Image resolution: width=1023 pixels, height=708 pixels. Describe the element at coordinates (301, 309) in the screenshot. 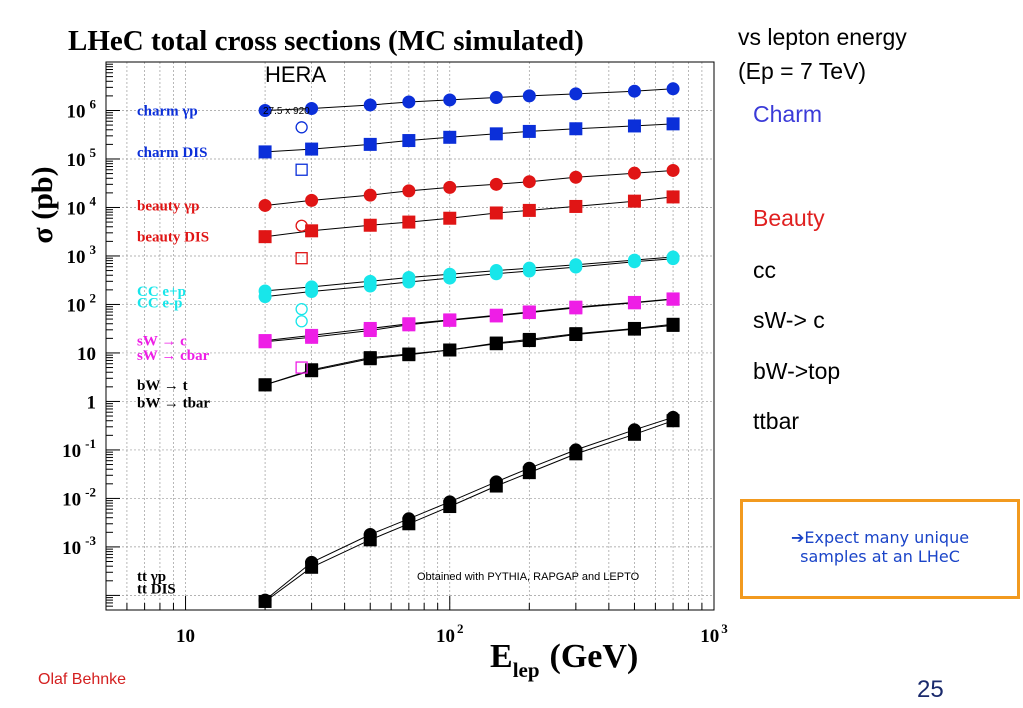

I see `hera-point-cc-e-p` at that location.